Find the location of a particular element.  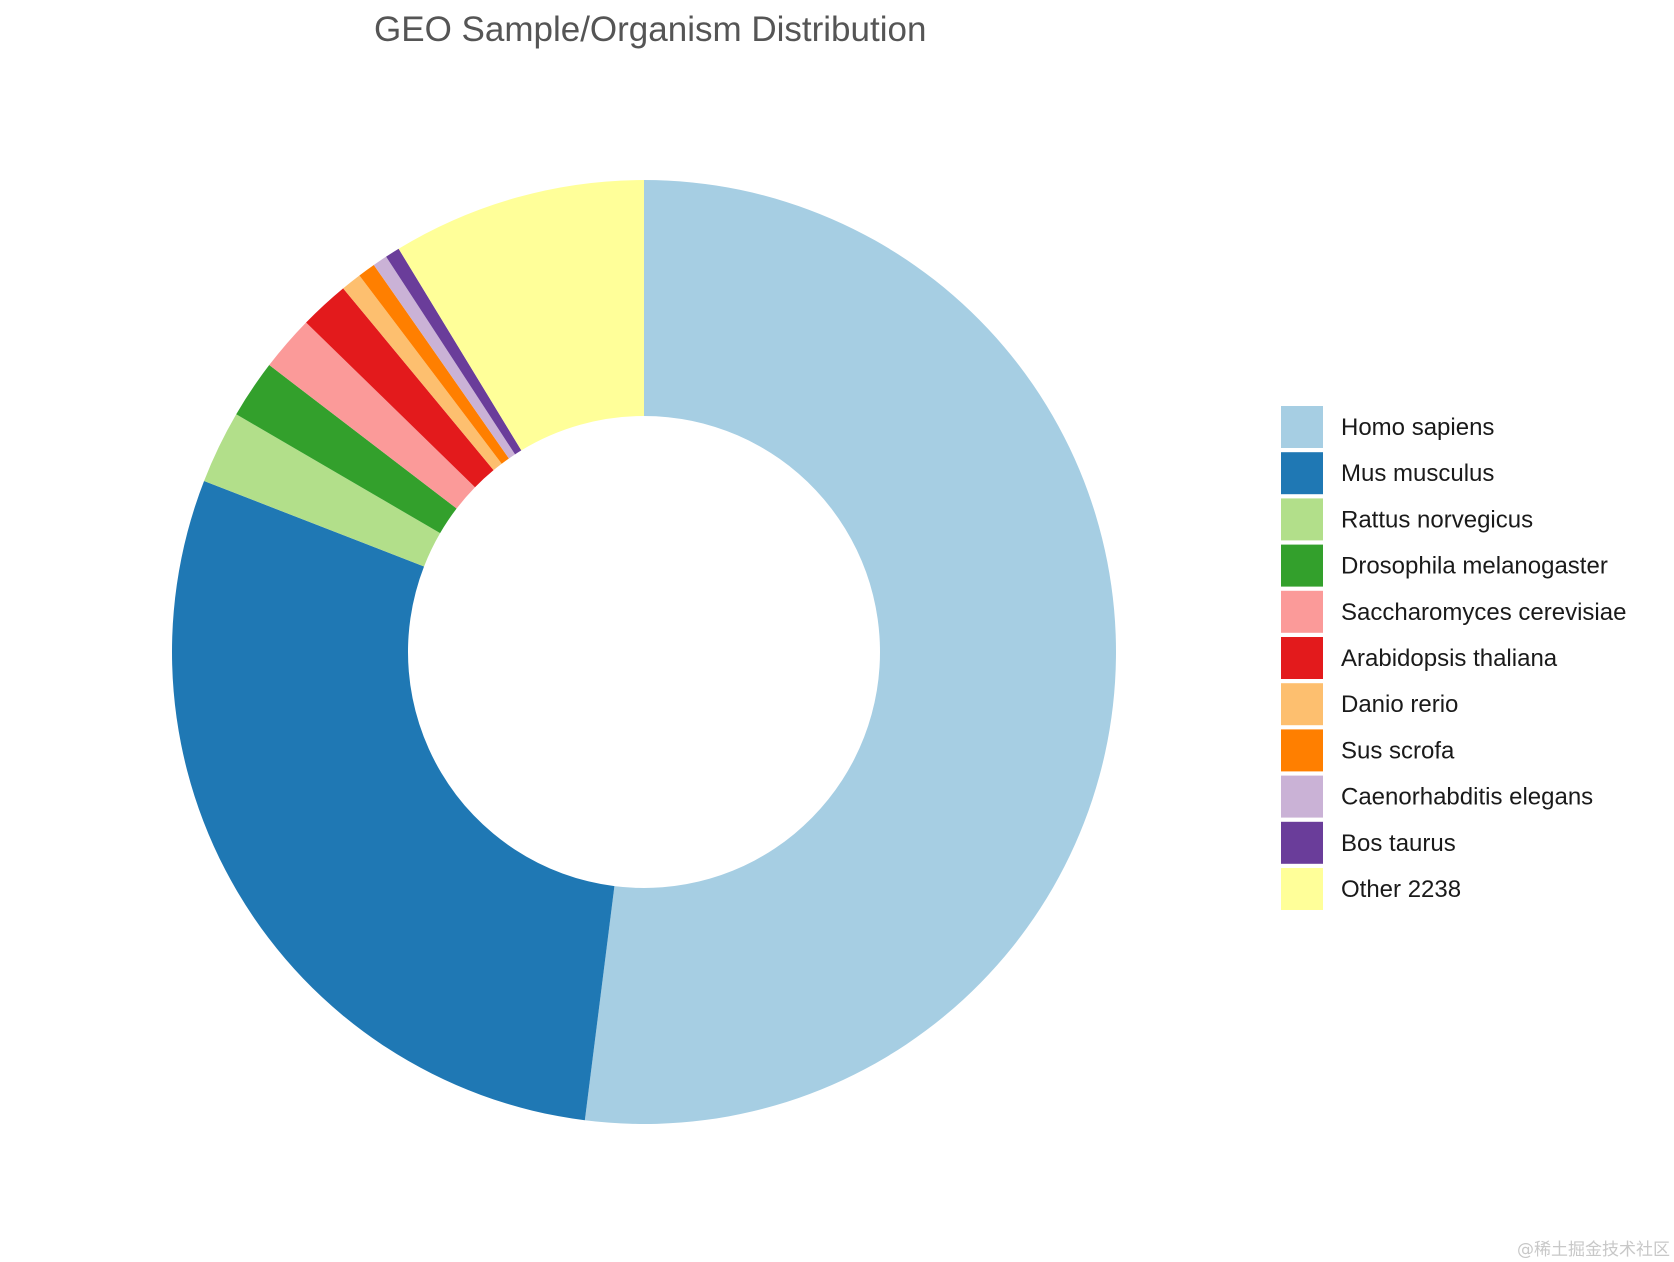

legend-label-danio-rerio: Danio rerio is located at coordinates (1399, 704).